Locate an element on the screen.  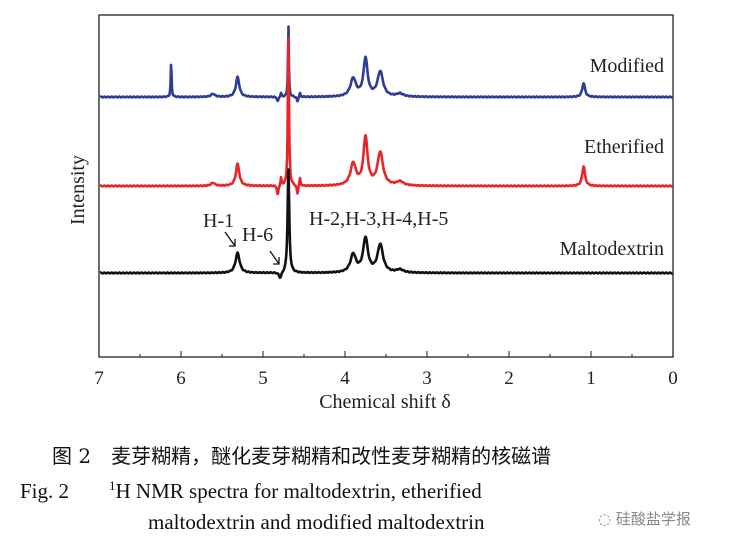
legend-etherified: Etherified is located at coordinates (624, 147).